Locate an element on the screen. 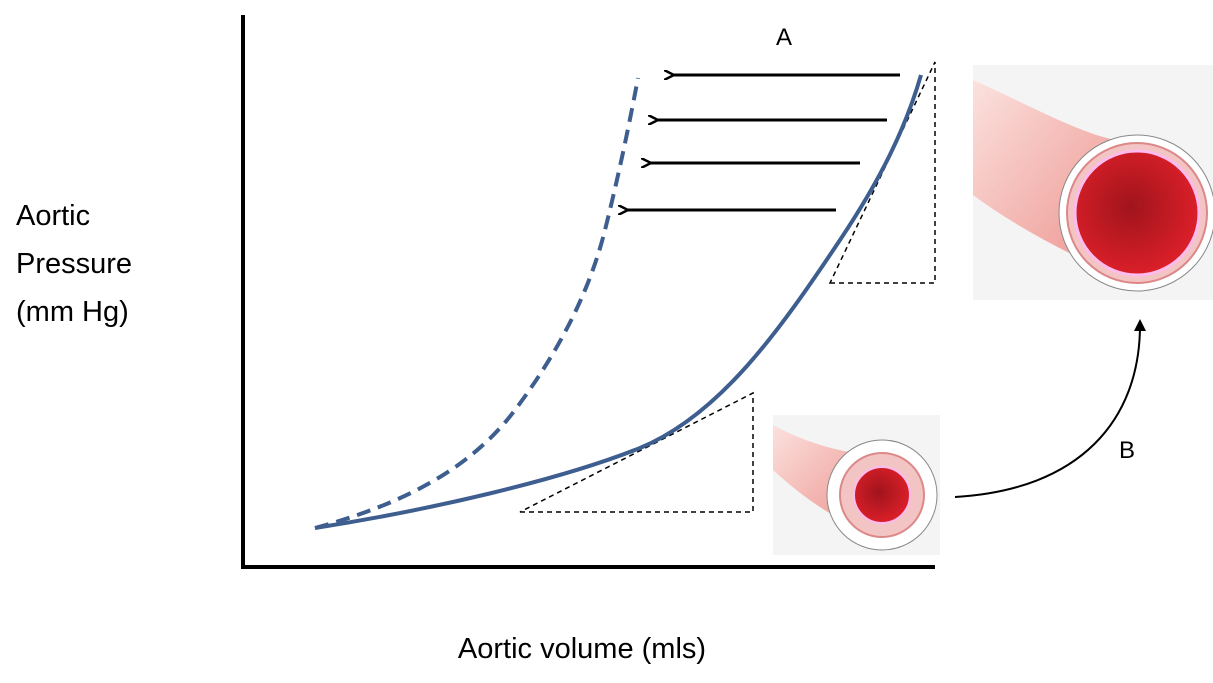 This screenshot has width=1213, height=683. small-vessel is located at coordinates (856, 485).